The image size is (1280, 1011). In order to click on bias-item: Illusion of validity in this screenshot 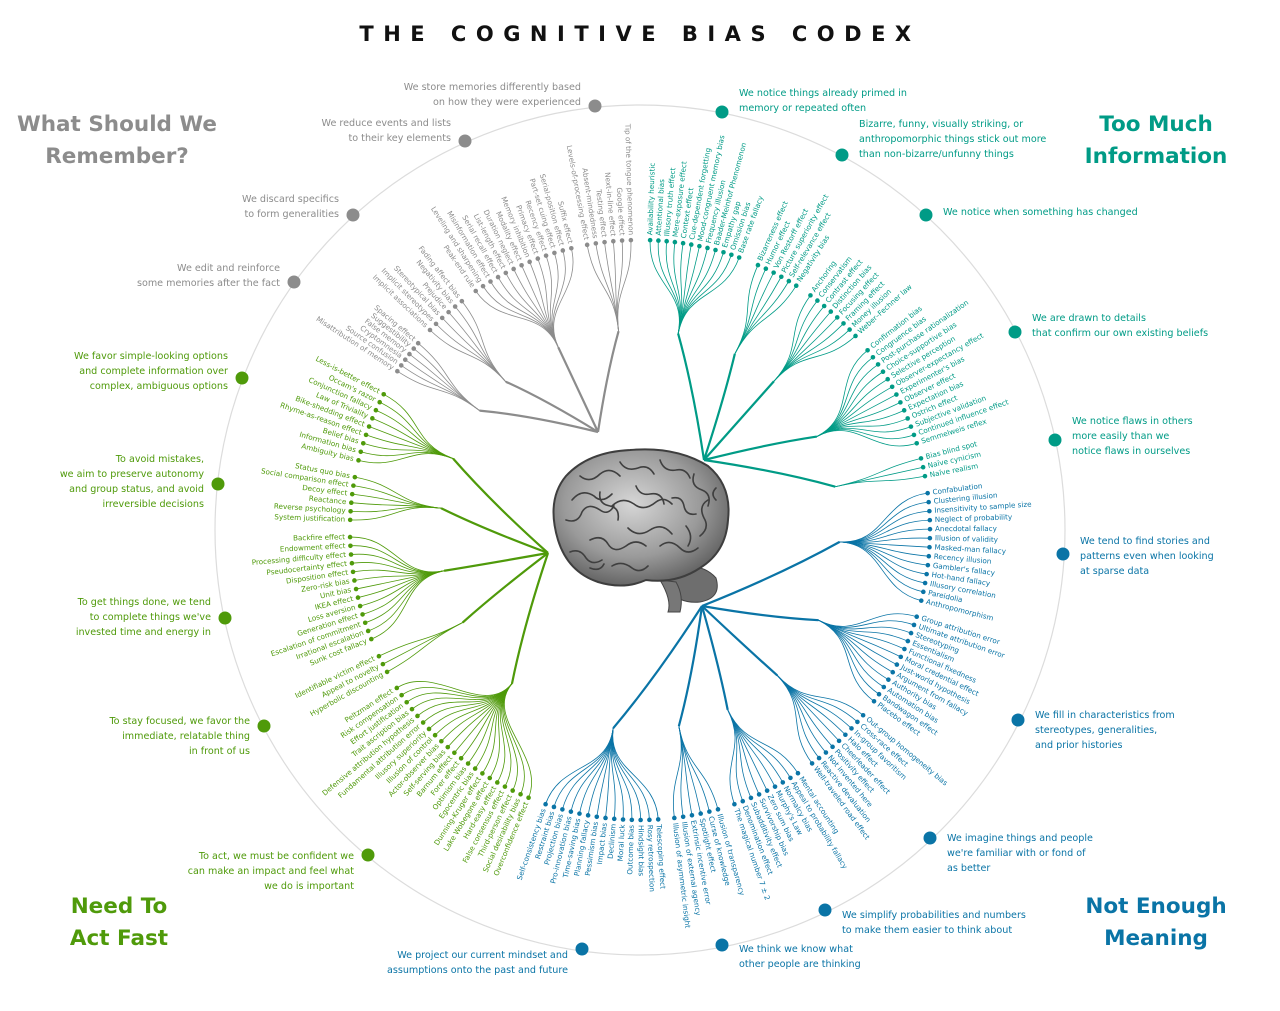, I will do `click(963, 538)`.